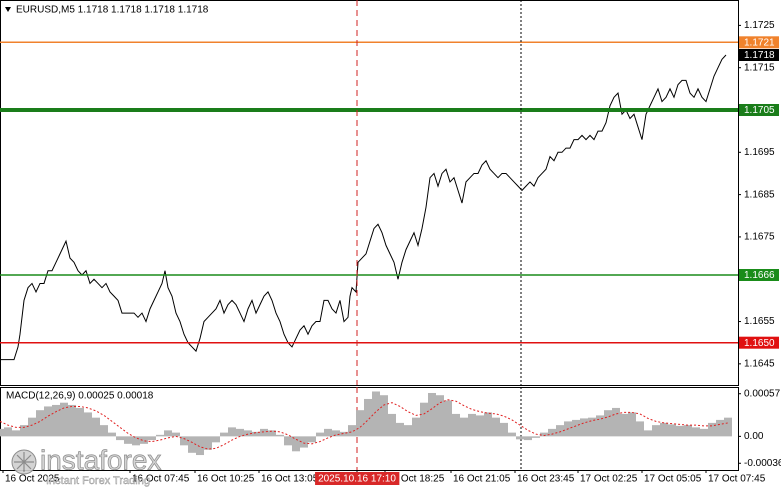 Image resolution: width=781 pixels, height=489 pixels. I want to click on last-price-tag, so click(759, 55).